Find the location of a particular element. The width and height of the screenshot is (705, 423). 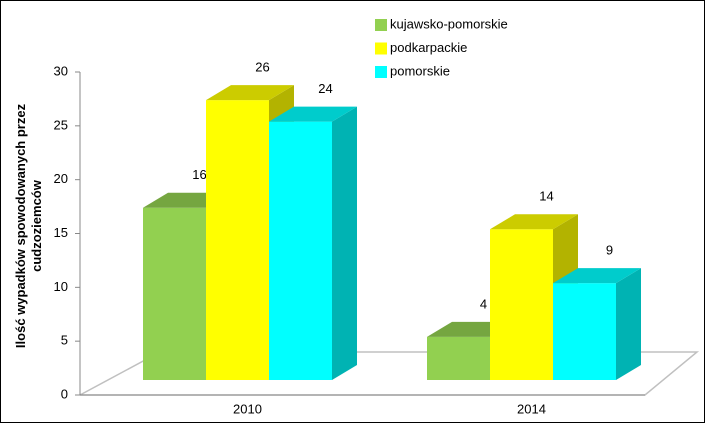

y-tick-label: 25 is located at coordinates (61, 124).